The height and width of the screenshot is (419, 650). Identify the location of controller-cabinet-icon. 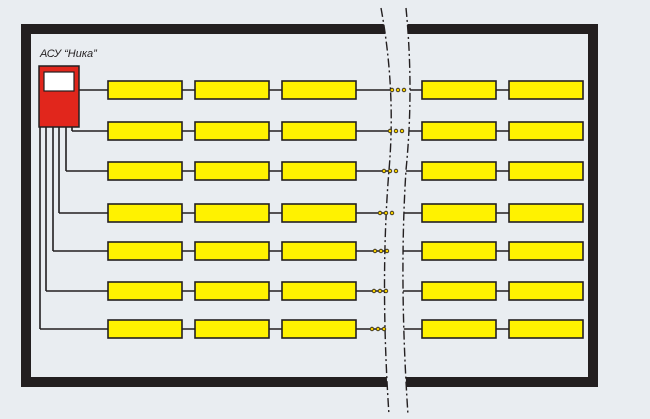
(59, 96).